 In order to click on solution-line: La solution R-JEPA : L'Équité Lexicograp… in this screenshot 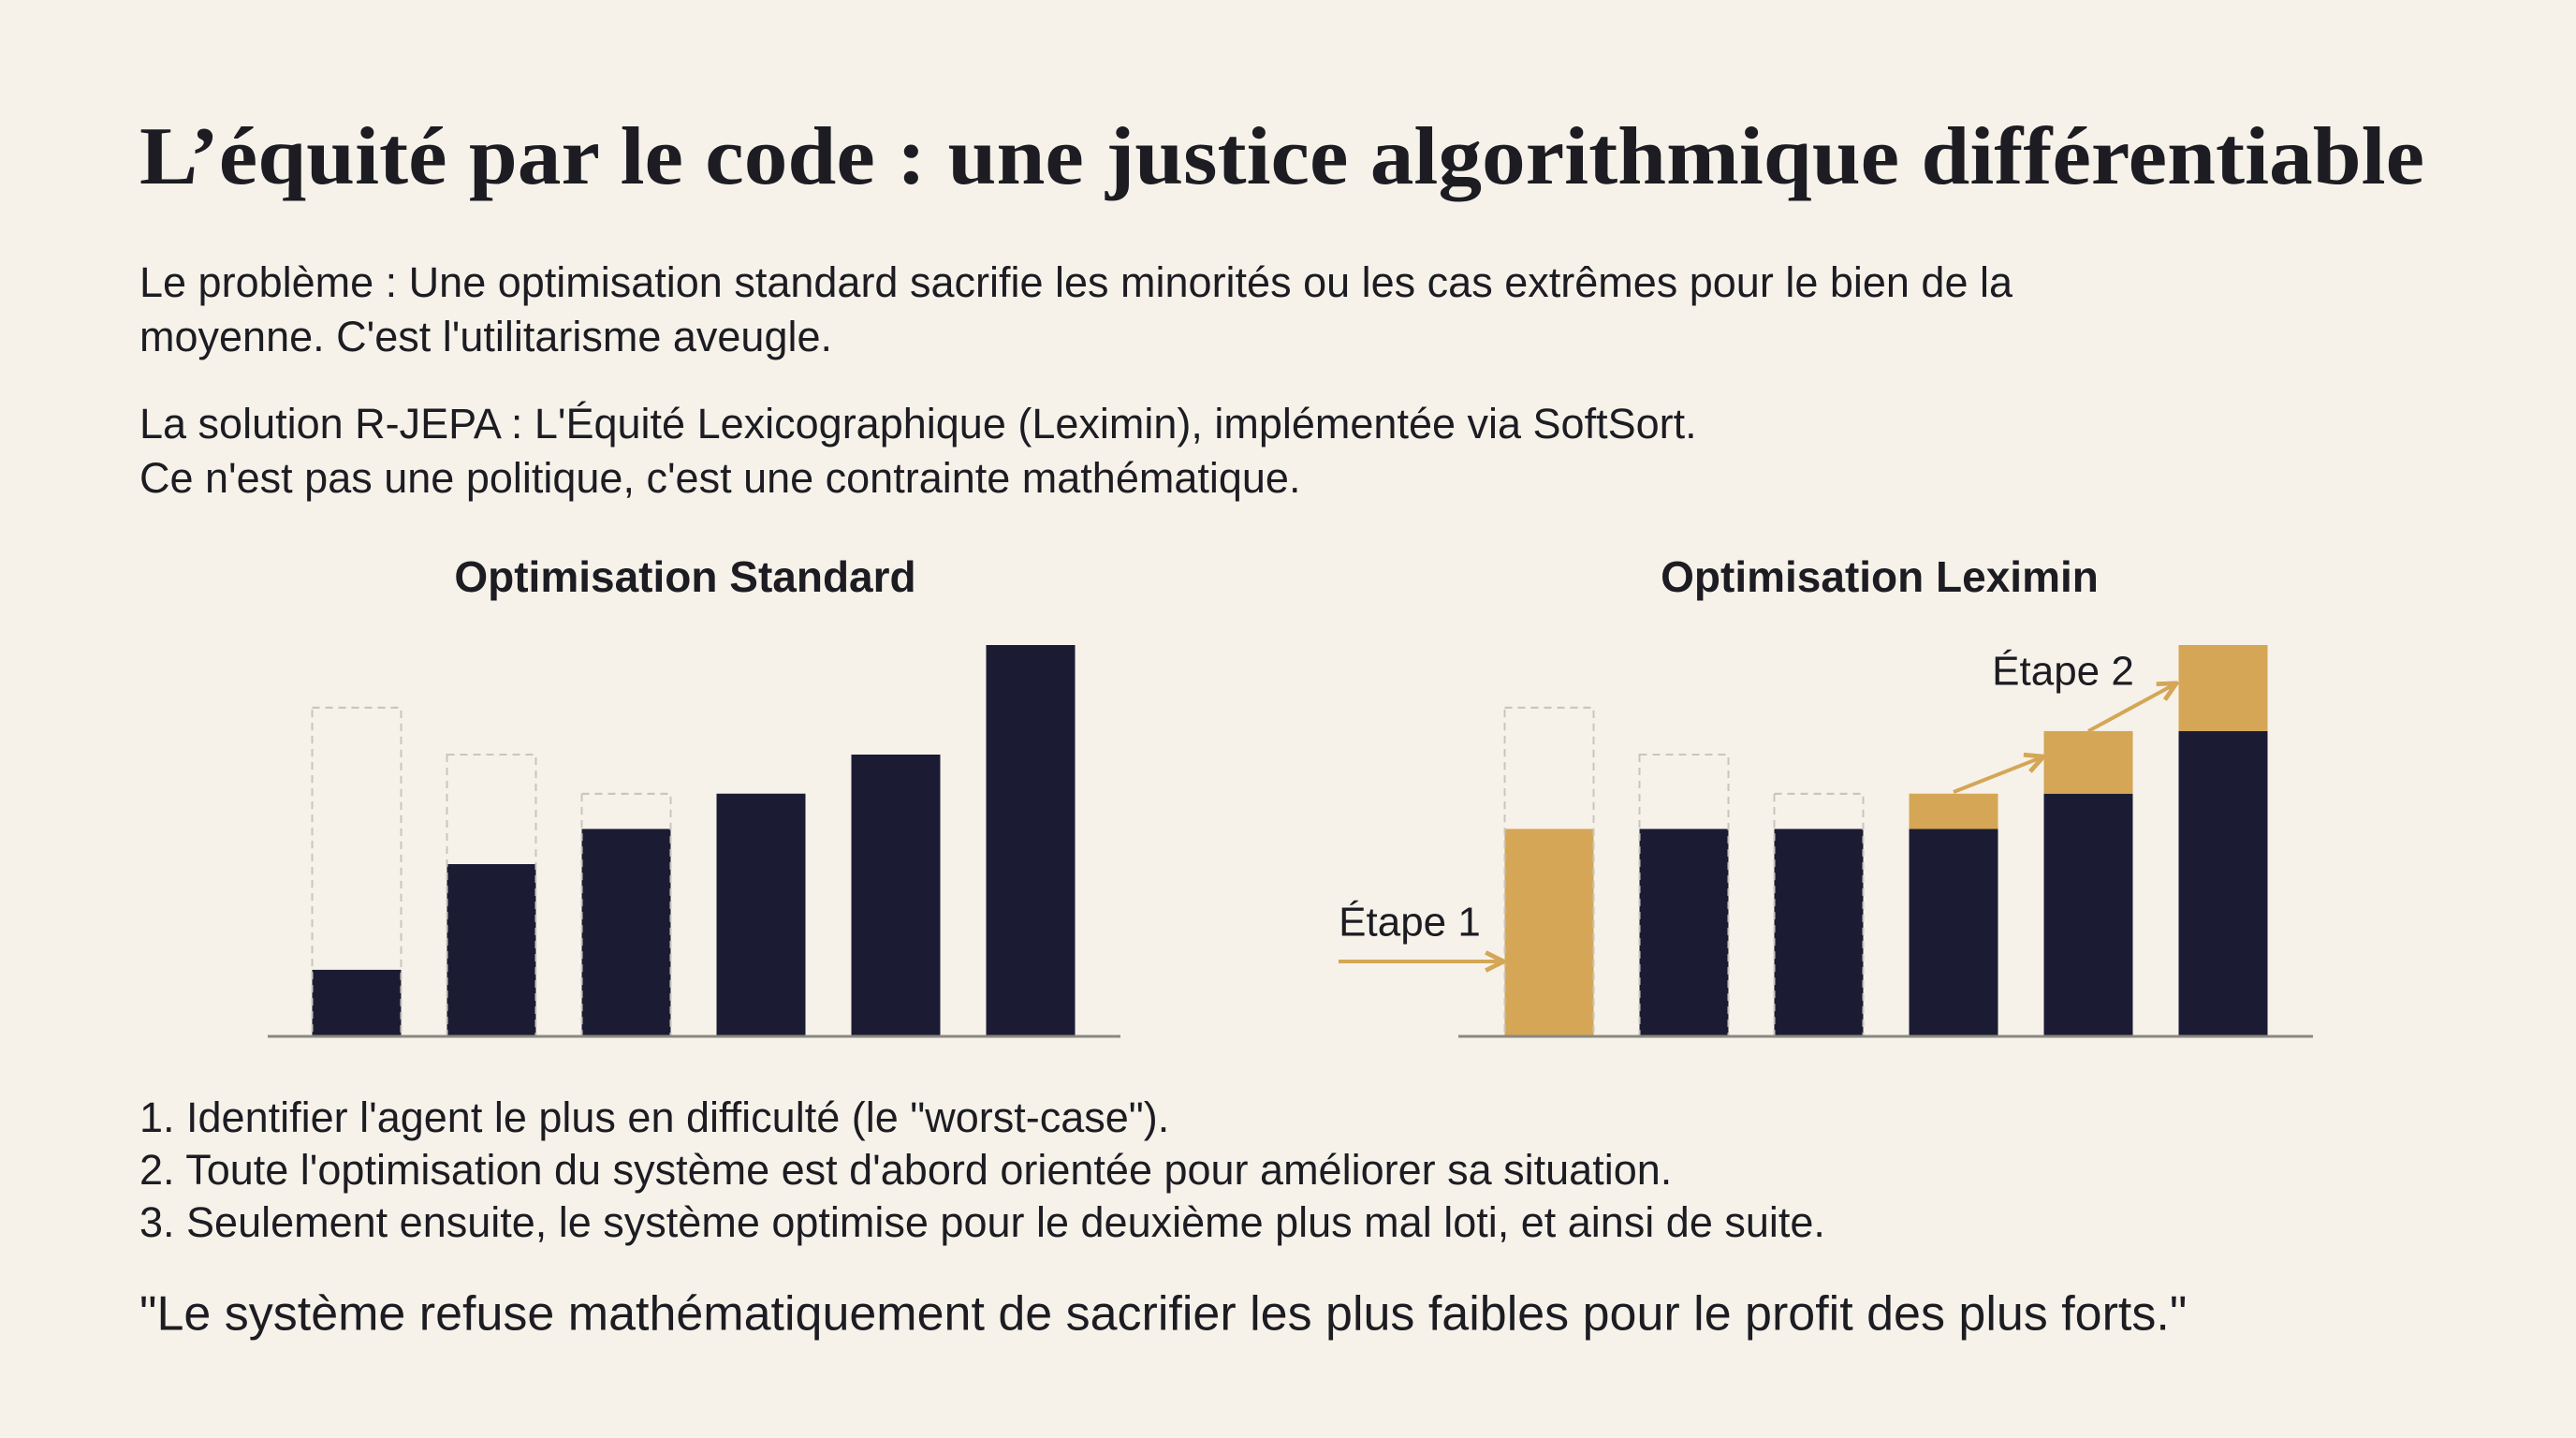, I will do `click(918, 424)`.